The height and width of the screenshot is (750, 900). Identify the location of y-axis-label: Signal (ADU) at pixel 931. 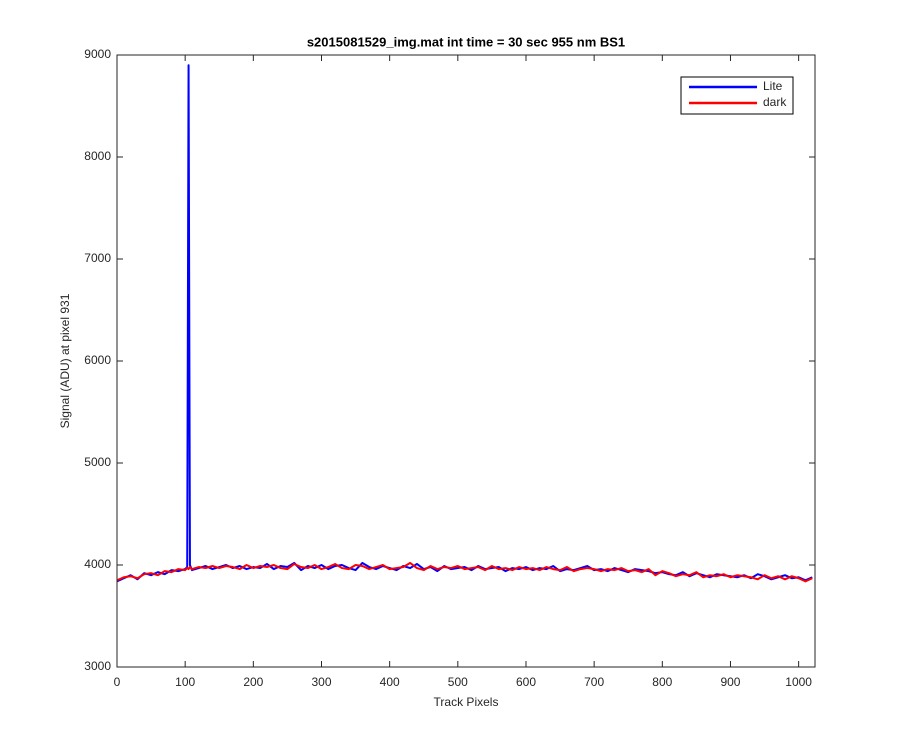
(65, 360).